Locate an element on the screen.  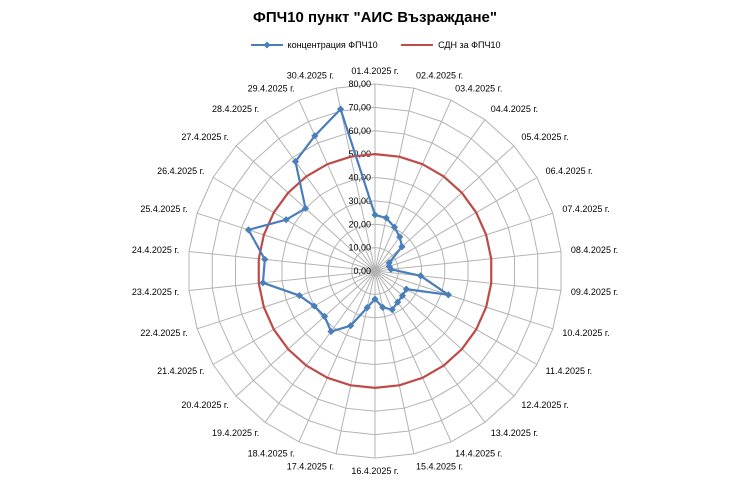
legend-entry-concentration: концентрация ФПЧ10 is located at coordinates (314, 45).